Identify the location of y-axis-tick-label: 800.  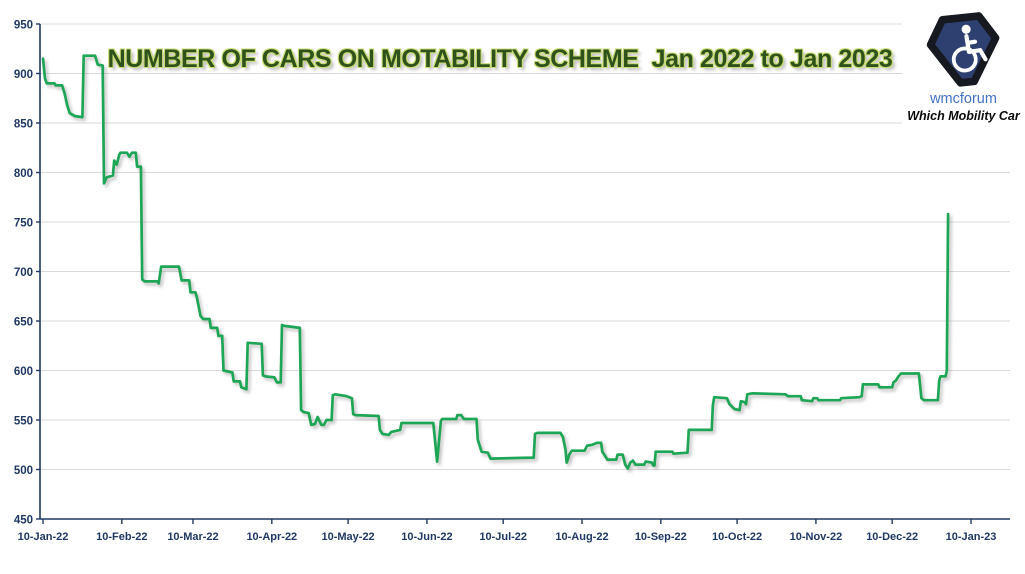
(23, 174).